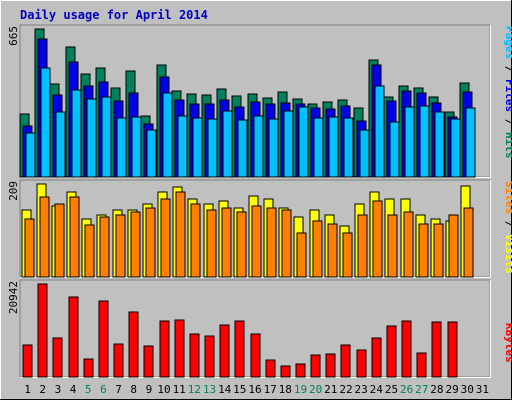 The height and width of the screenshot is (400, 512). What do you see at coordinates (507, 343) in the screenshot?
I see `legend-kbytes: KBytes` at bounding box center [507, 343].